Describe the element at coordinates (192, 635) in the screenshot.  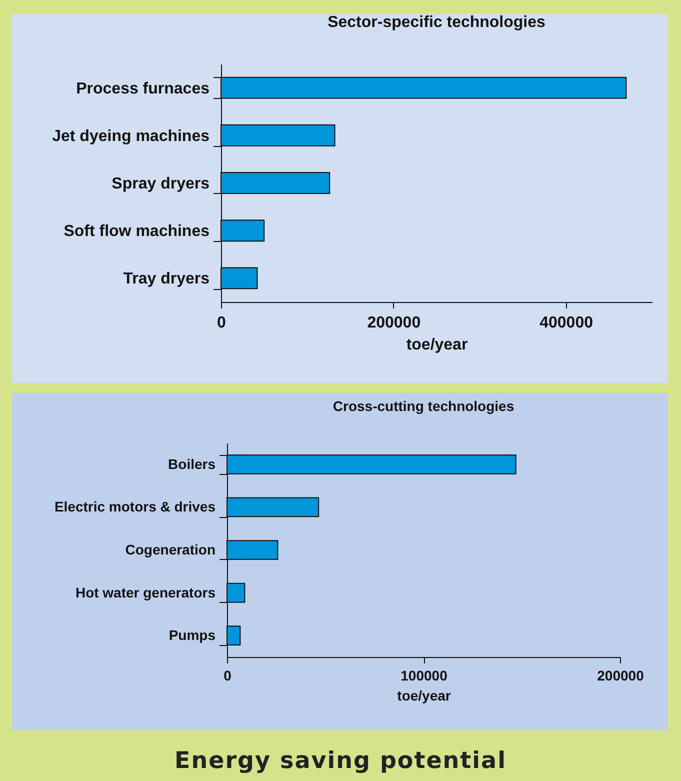
I see `y-tick-label: Pumps` at that location.